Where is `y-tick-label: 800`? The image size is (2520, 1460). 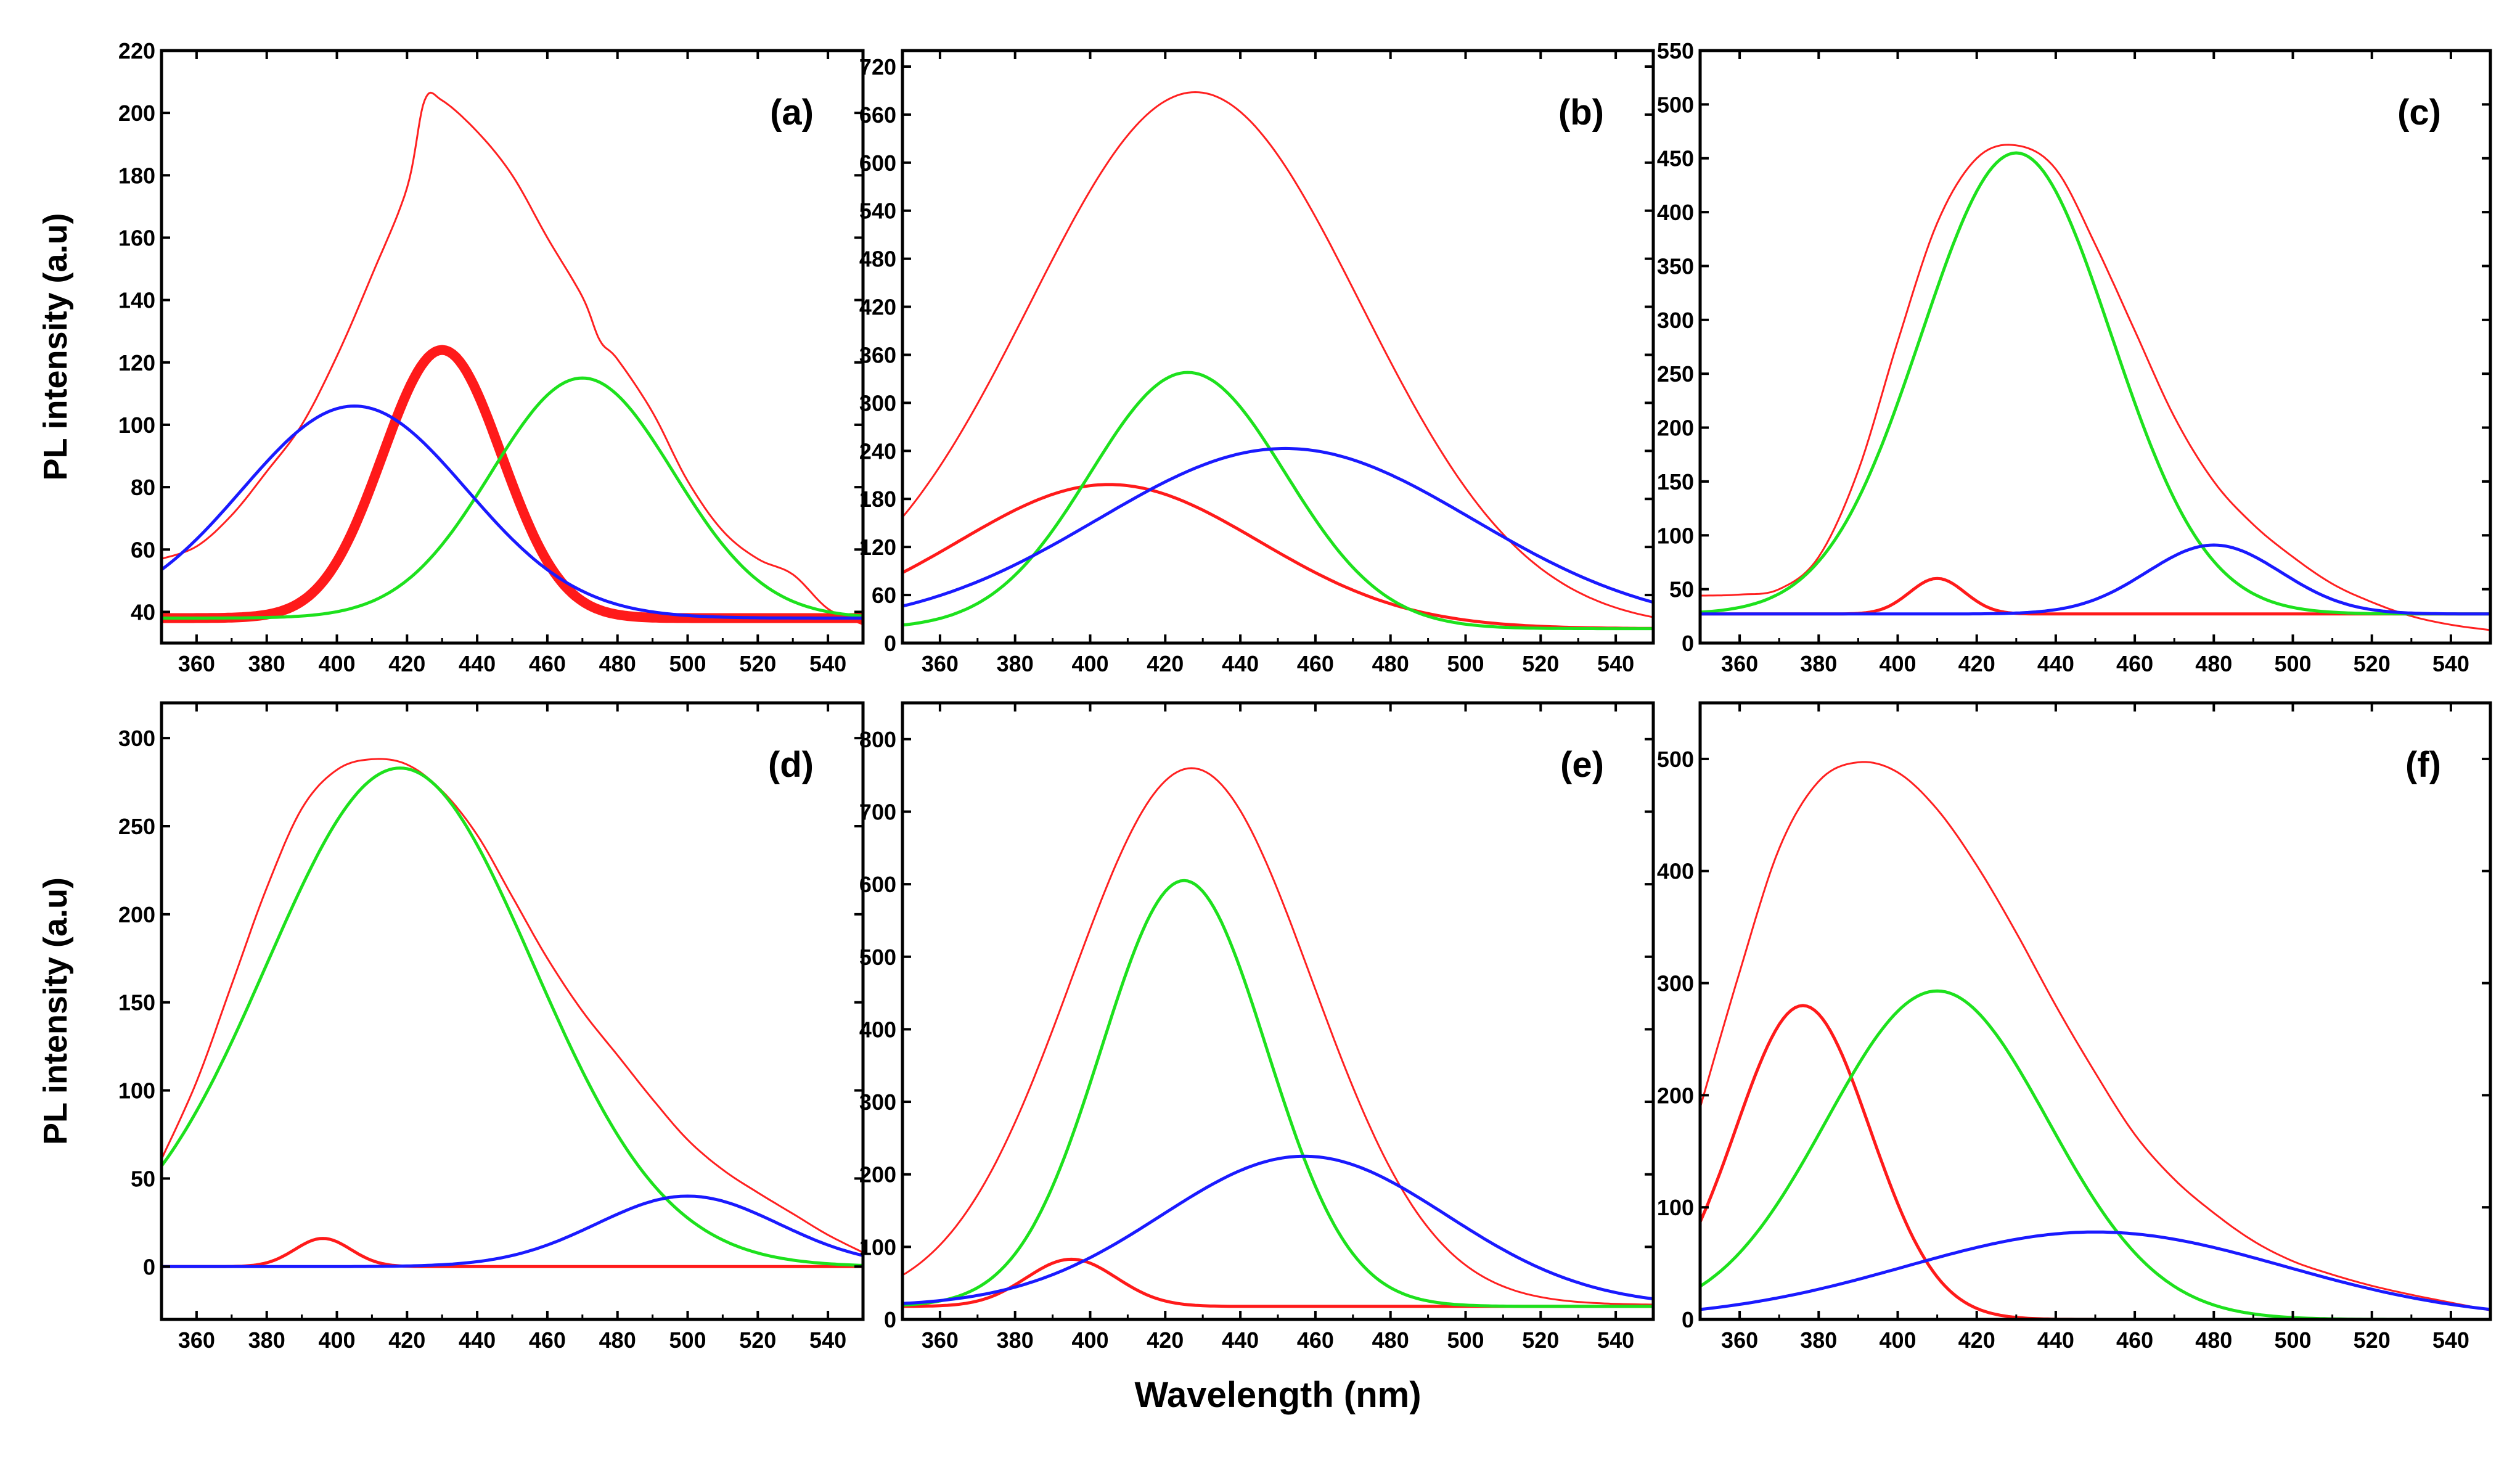
y-tick-label: 800 is located at coordinates (877, 739).